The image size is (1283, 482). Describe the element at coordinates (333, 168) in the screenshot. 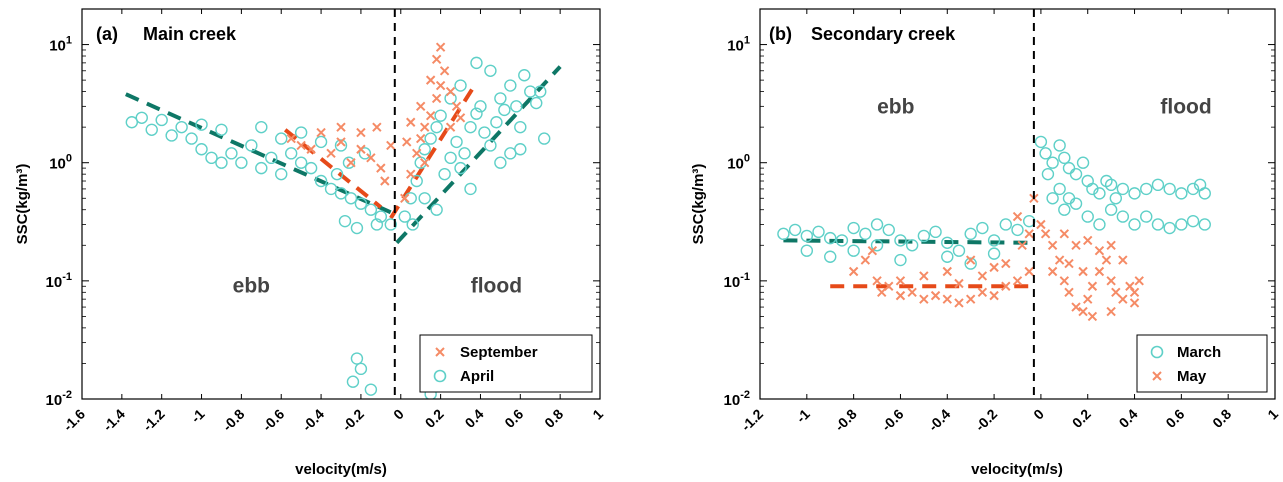

I see `fit-line` at that location.